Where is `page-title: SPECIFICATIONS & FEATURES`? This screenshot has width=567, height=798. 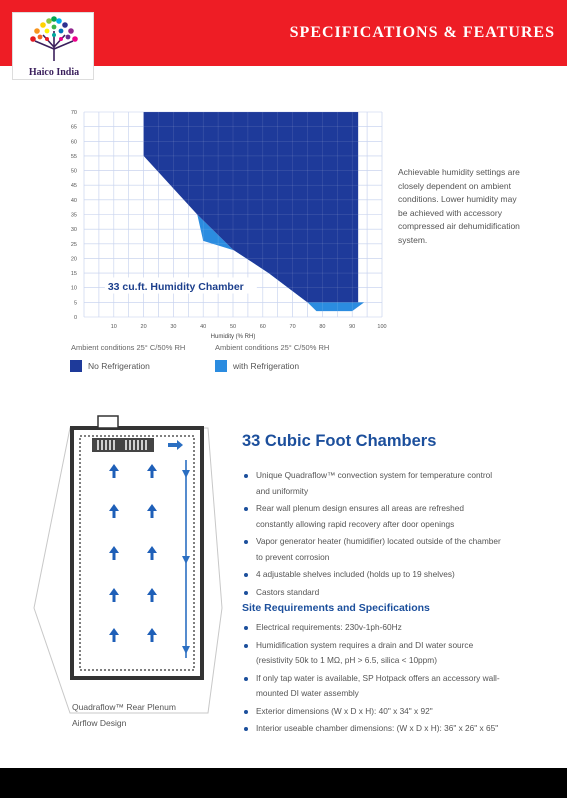 page-title: SPECIFICATIONS & FEATURES is located at coordinates (422, 32).